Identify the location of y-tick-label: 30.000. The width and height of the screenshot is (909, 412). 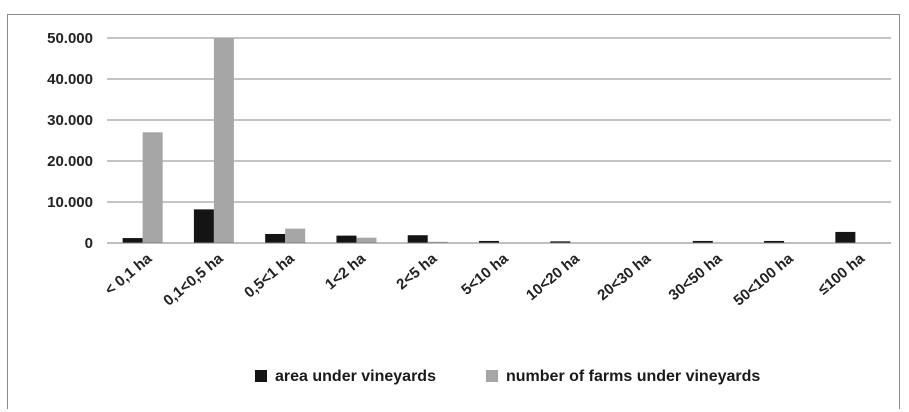
(70, 120).